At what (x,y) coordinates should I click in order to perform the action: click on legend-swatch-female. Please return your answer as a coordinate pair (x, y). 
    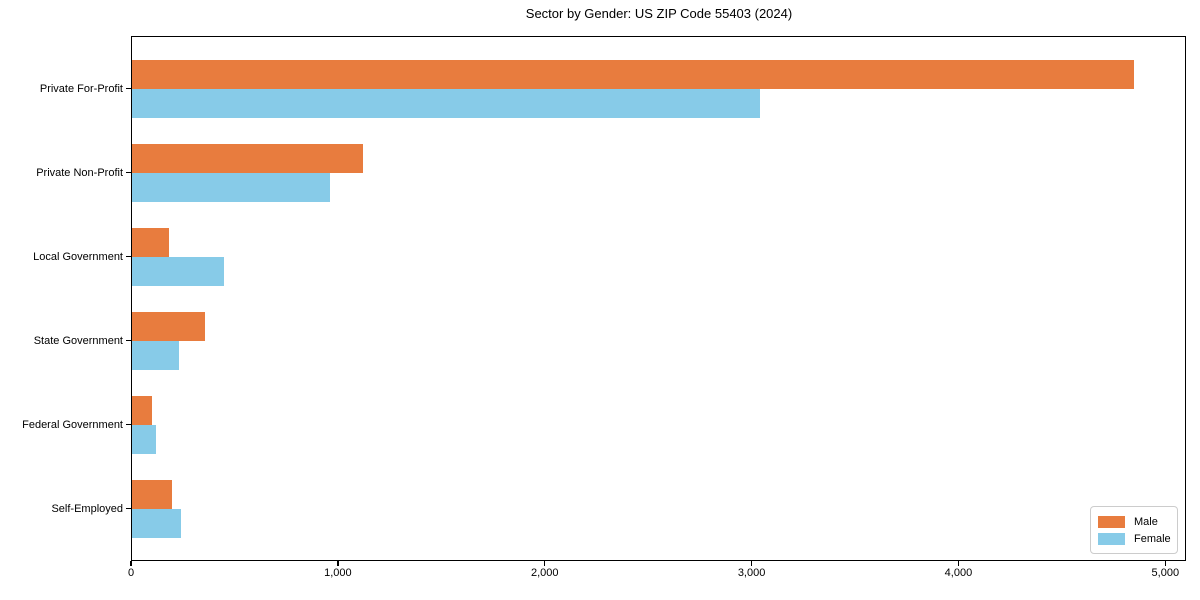
    Looking at the image, I should click on (1111, 538).